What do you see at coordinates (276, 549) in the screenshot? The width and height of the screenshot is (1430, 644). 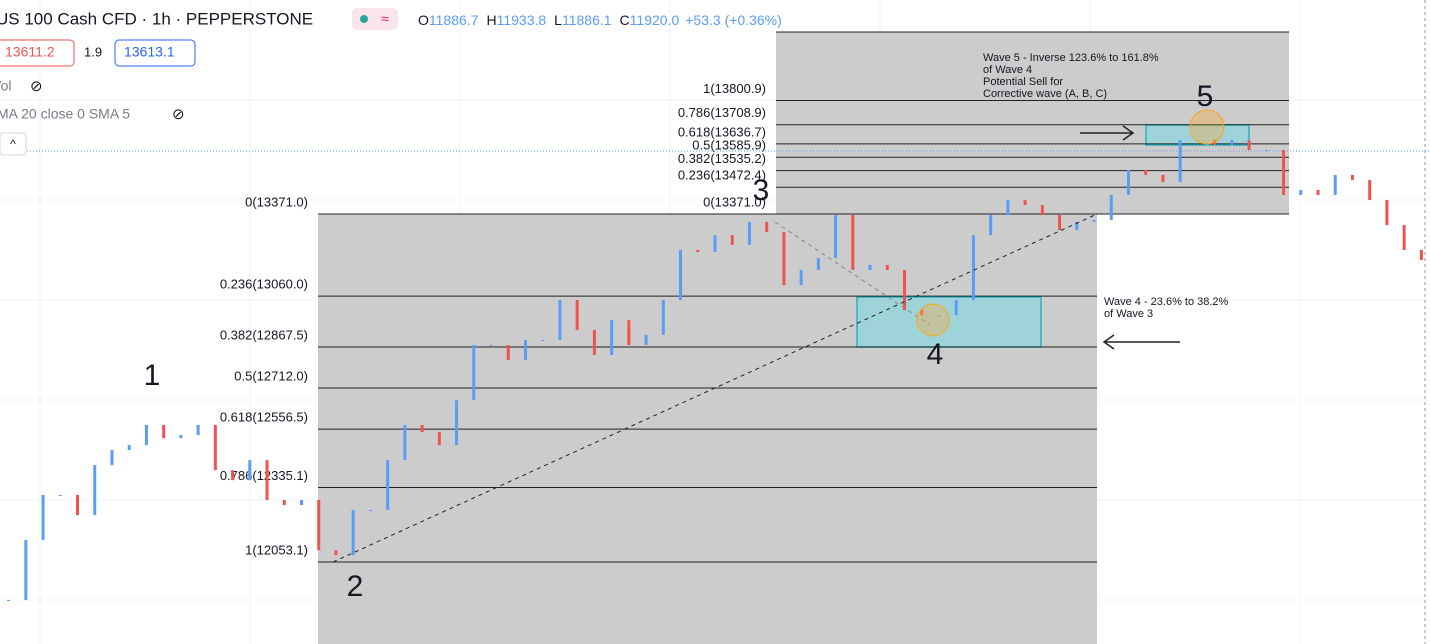 I see `fib-label: 1(12053.1)` at bounding box center [276, 549].